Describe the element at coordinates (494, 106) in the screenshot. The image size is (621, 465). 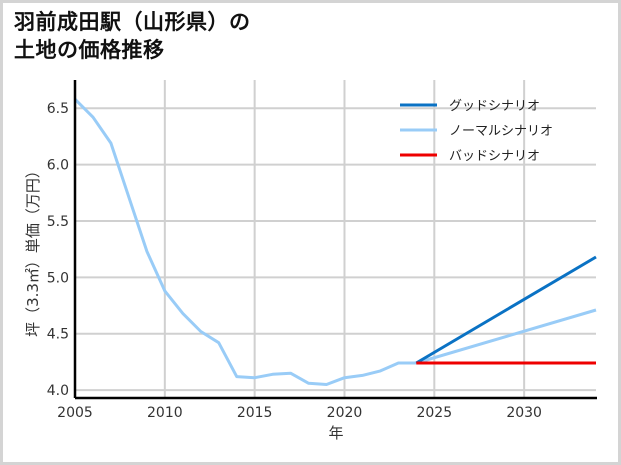
I see `legend-label: グッドシナリオ` at that location.